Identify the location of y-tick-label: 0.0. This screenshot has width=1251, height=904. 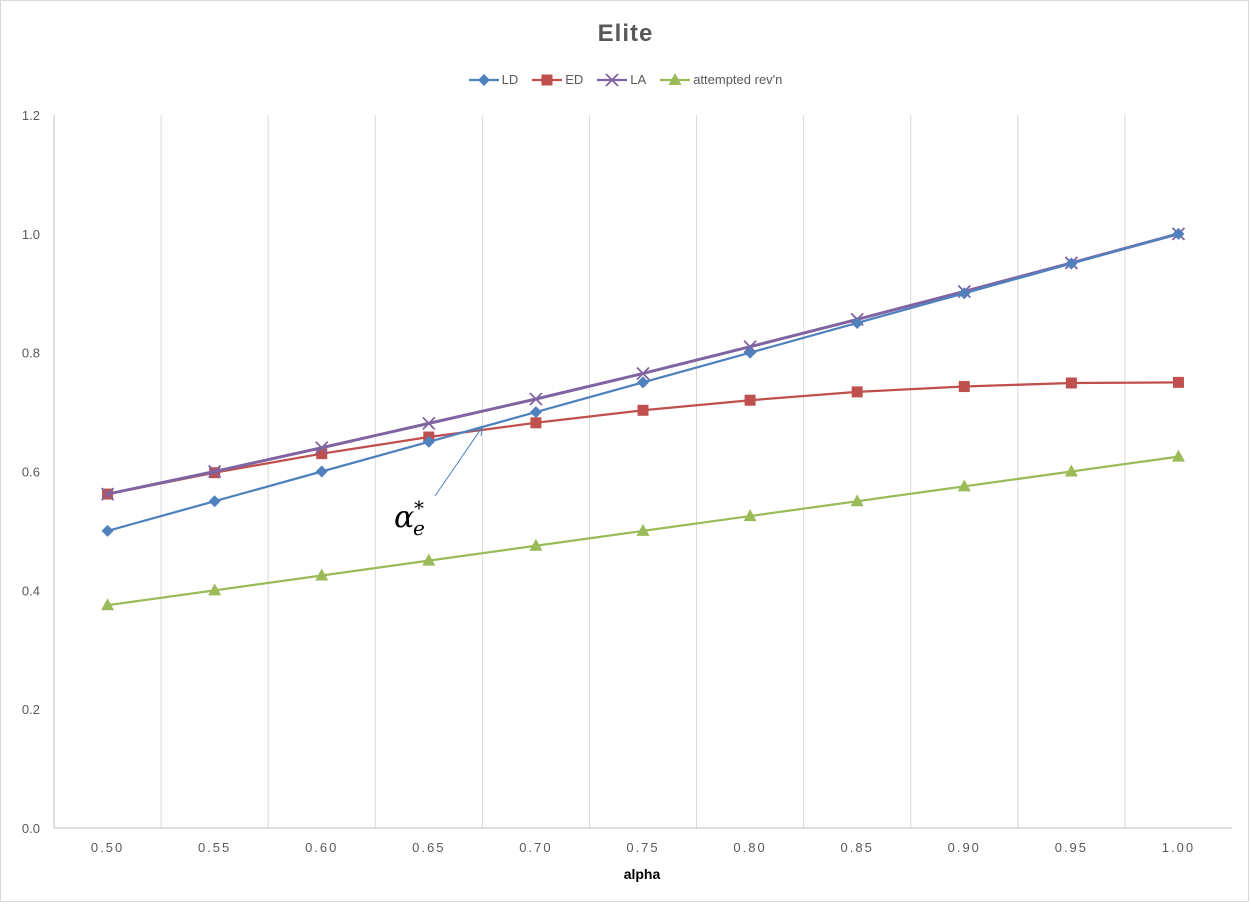
(31, 828).